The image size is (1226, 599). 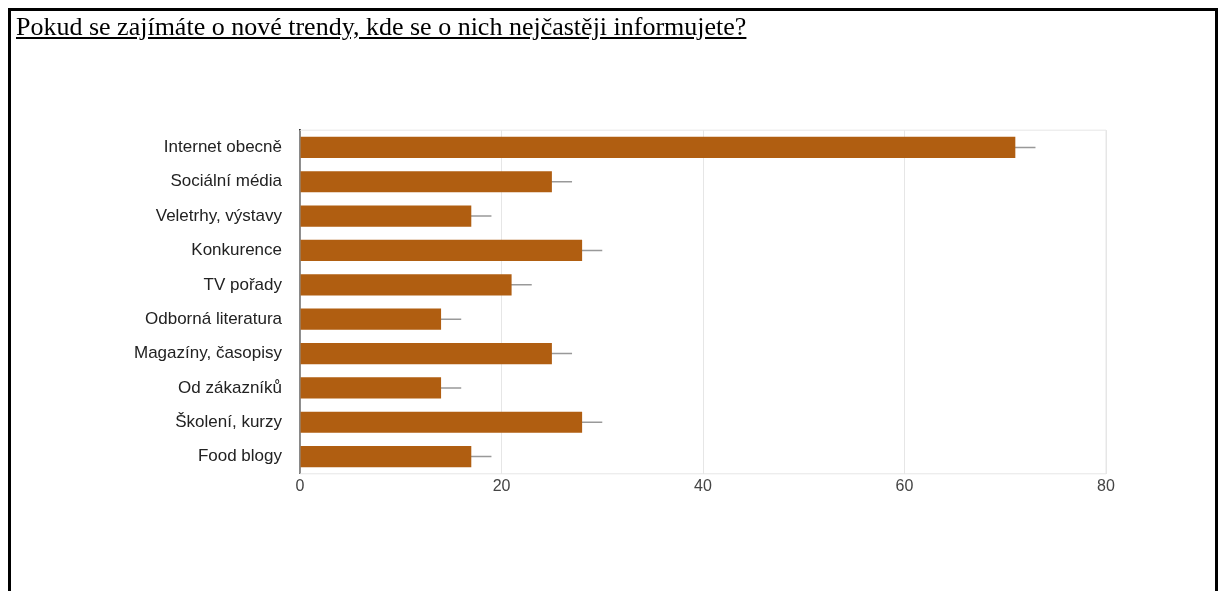 I want to click on y-tick-label: Konkurence, so click(x=237, y=250).